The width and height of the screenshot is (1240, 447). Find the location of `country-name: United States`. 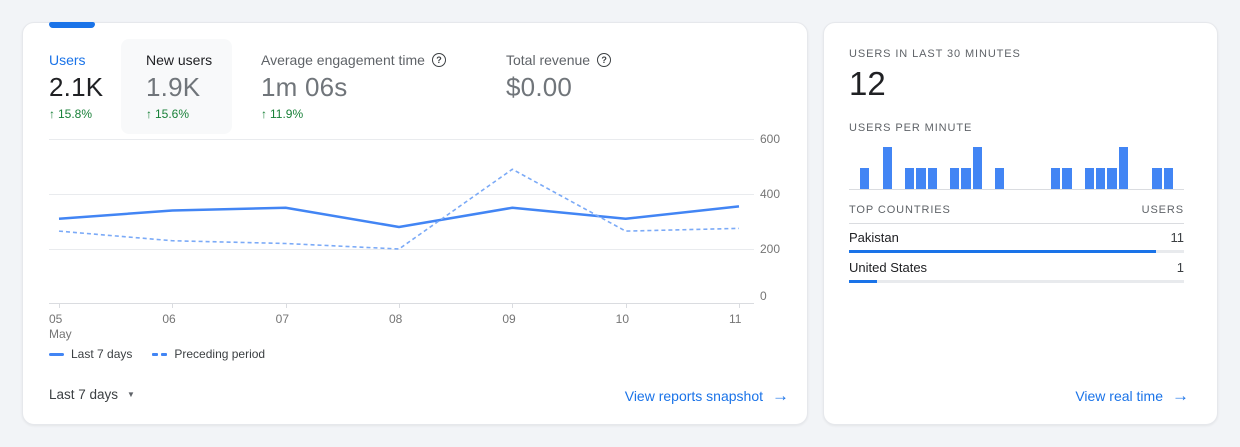

country-name: United States is located at coordinates (888, 267).